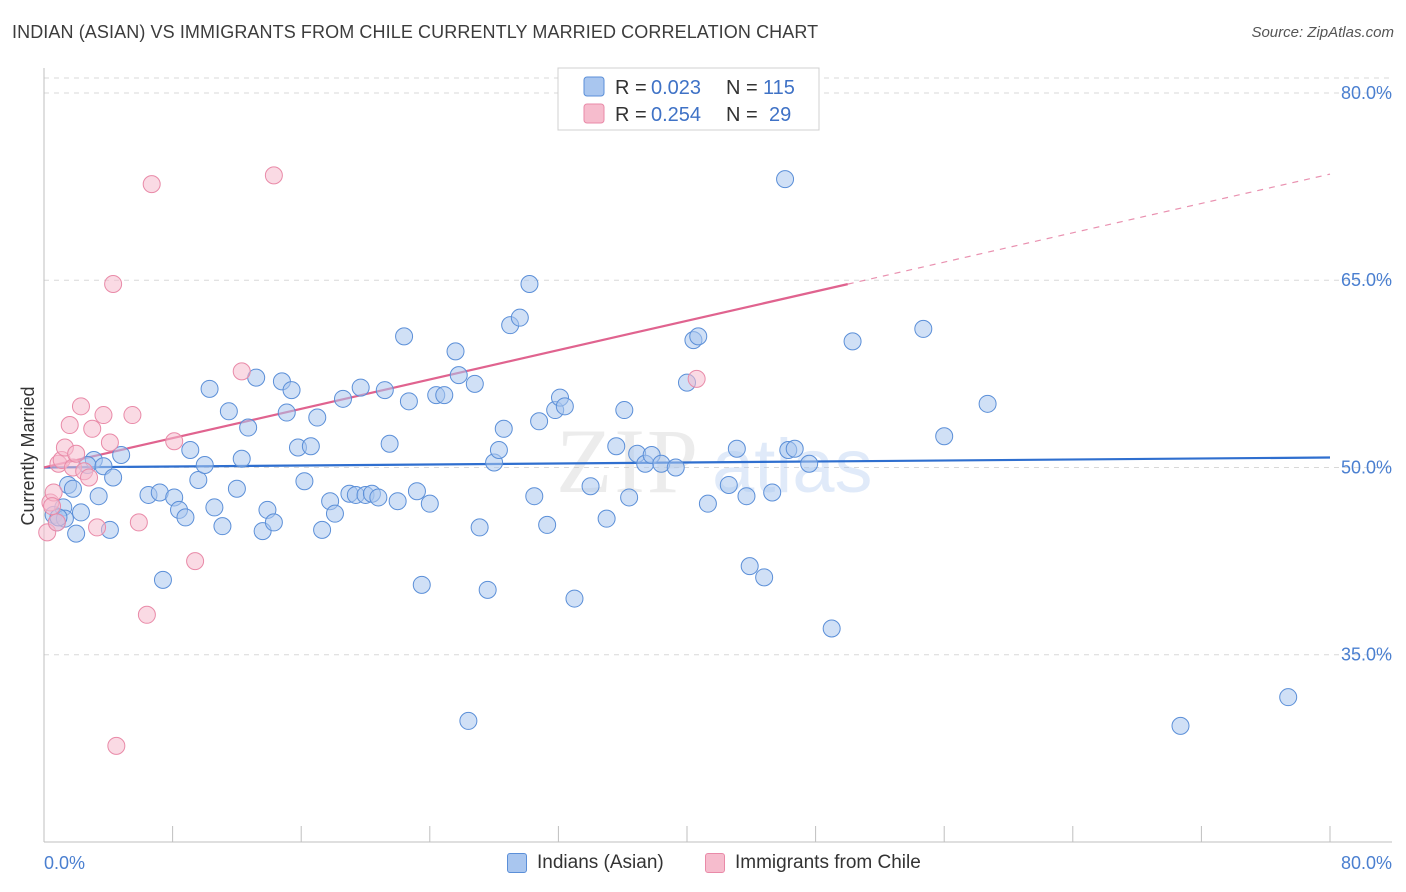  Describe the element at coordinates (676, 115) in the screenshot. I see `legend-r-value-2: 0.254` at that location.